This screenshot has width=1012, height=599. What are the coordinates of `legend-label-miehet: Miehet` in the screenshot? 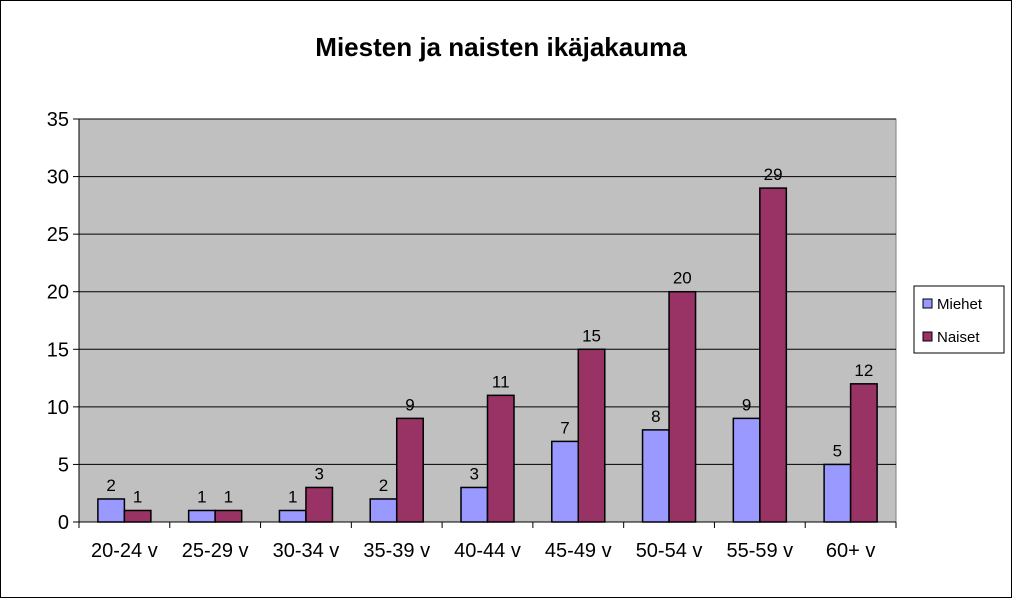 It's located at (960, 304).